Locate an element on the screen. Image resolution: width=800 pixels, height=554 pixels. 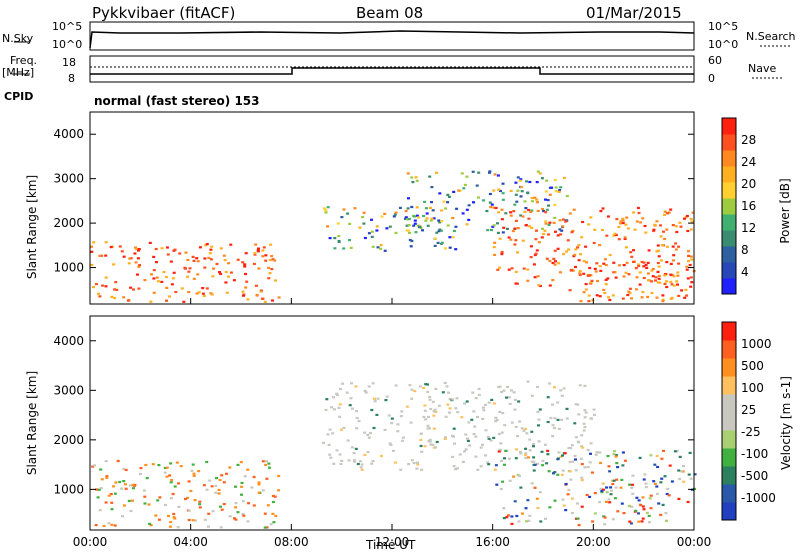
colorbar-tick-label: -500 is located at coordinates (754, 476).